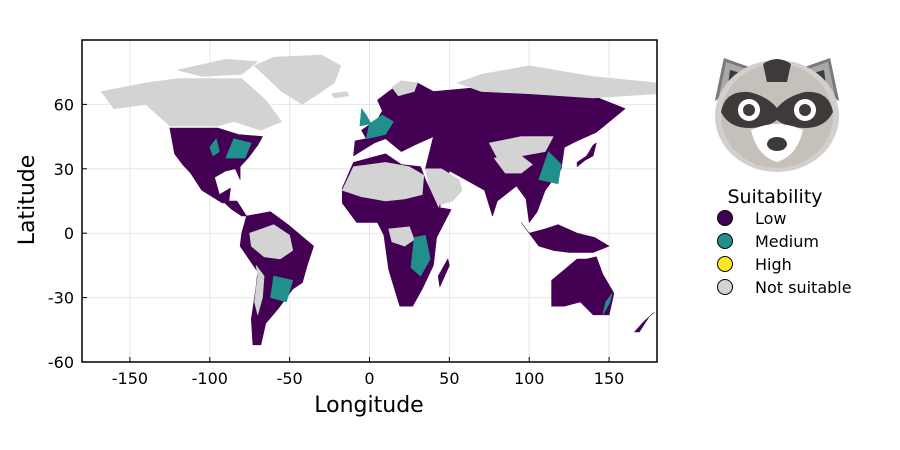 This screenshot has height=450, width=900. I want to click on legend-title: Suitability, so click(774, 197).